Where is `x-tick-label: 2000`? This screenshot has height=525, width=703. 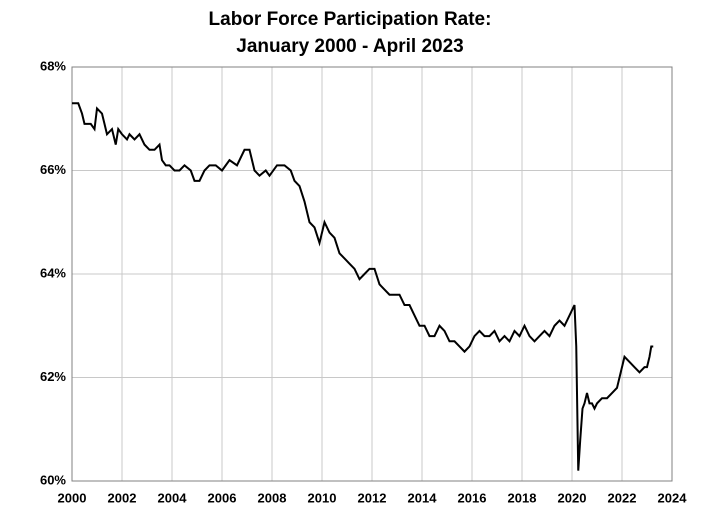 x-tick-label: 2000 is located at coordinates (72, 497).